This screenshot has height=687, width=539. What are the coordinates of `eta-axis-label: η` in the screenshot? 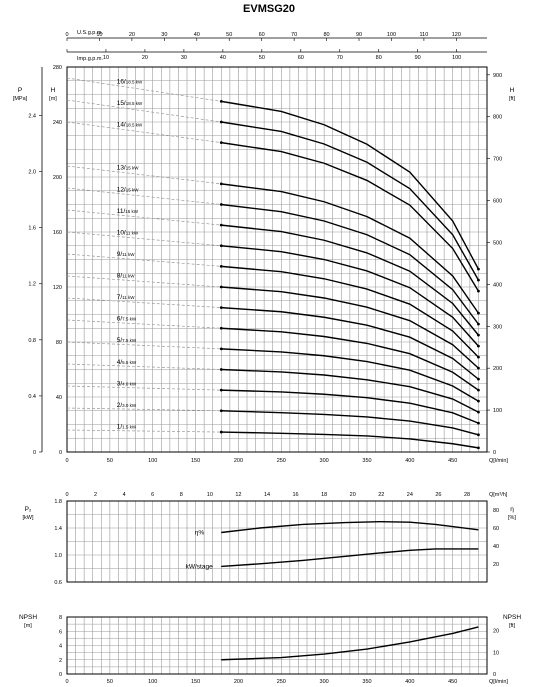 It's located at (512, 509).